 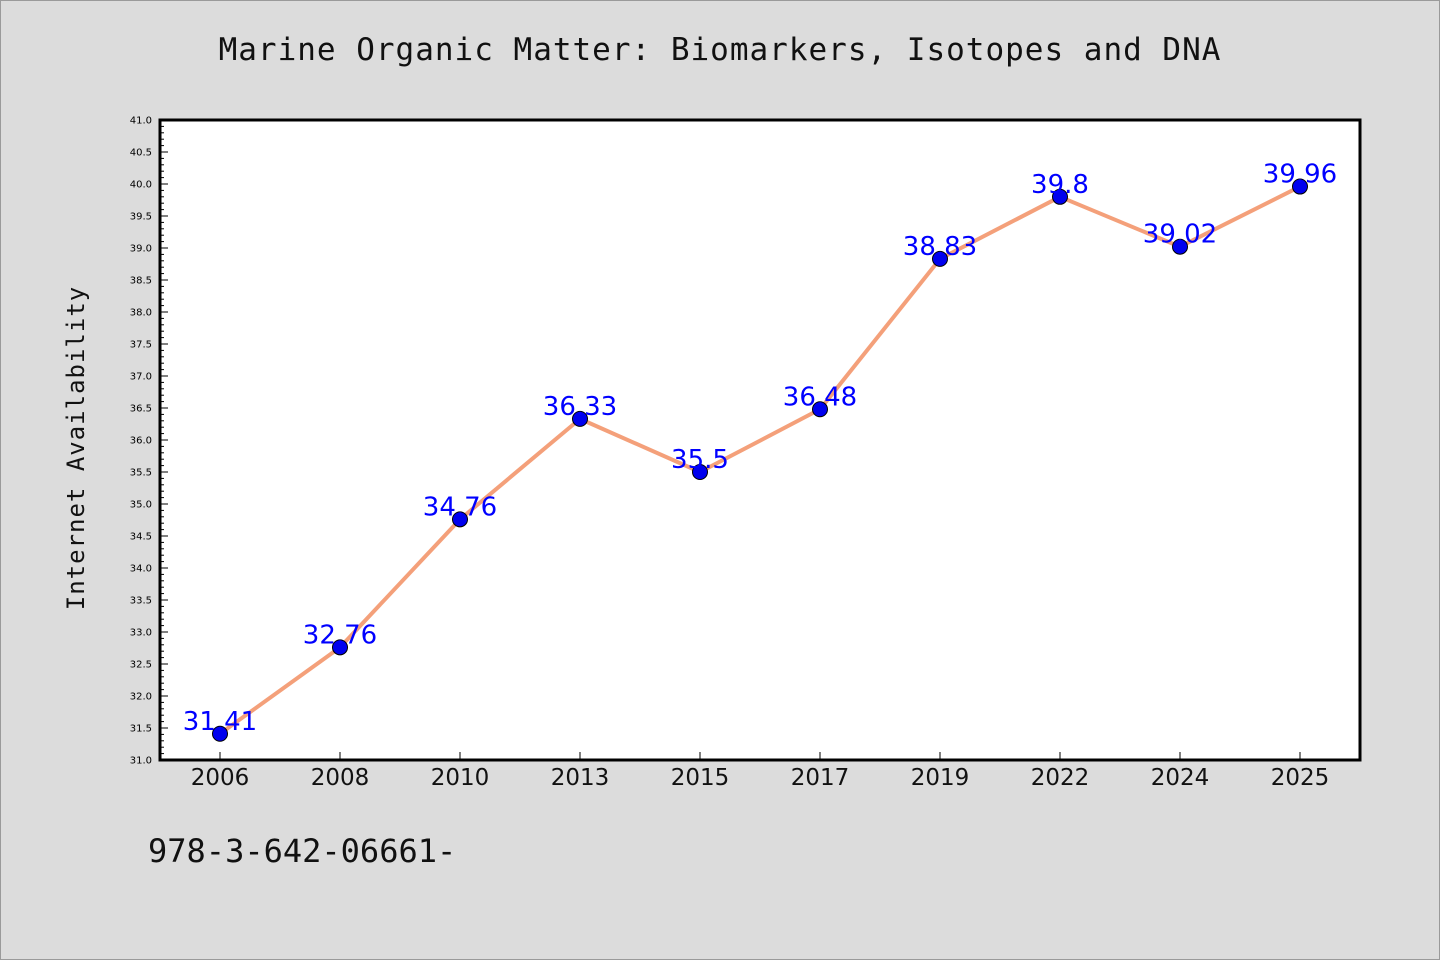 What do you see at coordinates (141, 601) in the screenshot?
I see `y-tick-label: 33.5` at bounding box center [141, 601].